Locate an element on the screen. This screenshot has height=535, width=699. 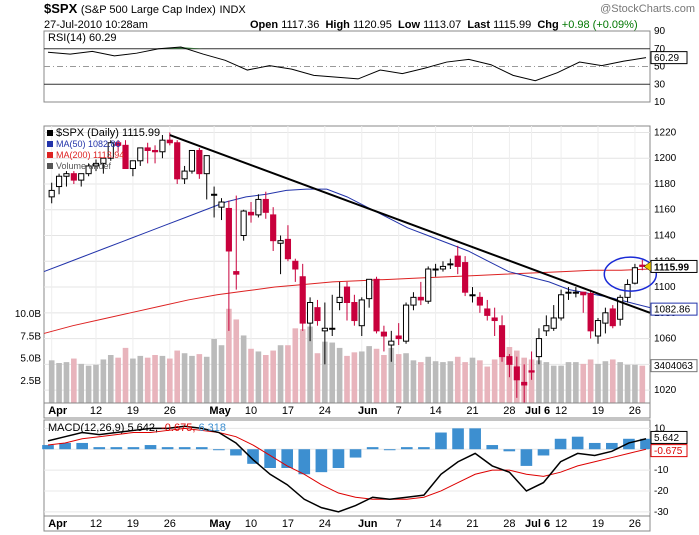
rsi-legend: RSI(14) 60.29 is located at coordinates (82, 38).